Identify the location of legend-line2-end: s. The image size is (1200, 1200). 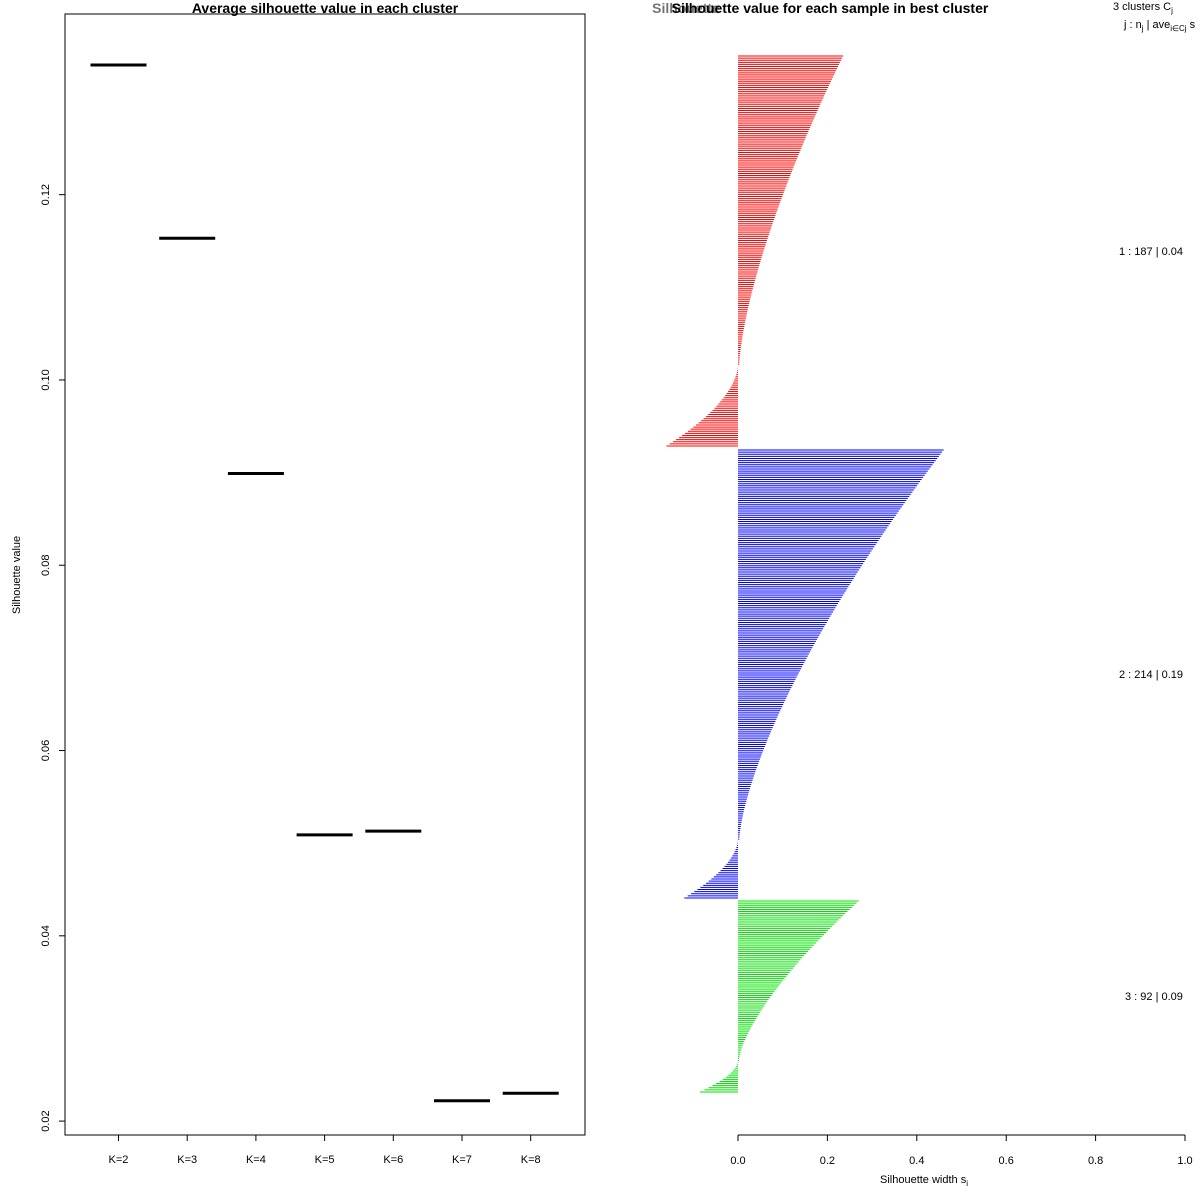
(1191, 25).